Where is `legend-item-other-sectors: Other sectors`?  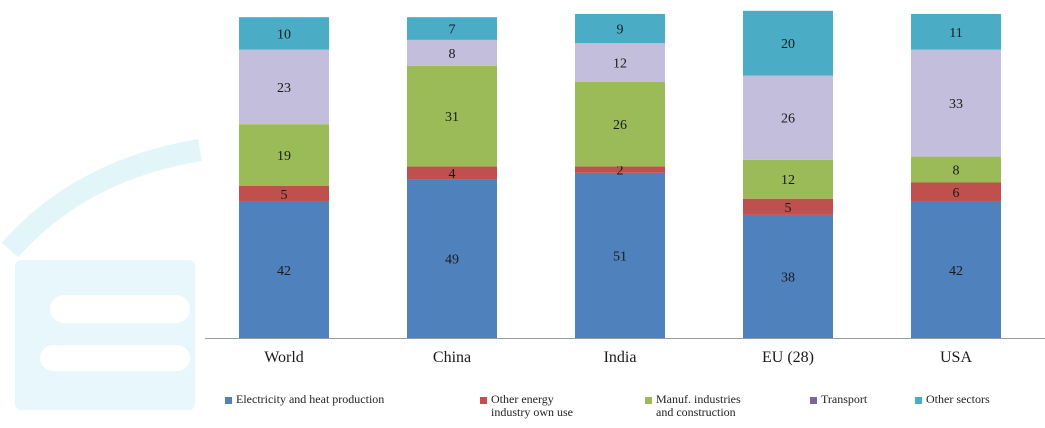
legend-item-other-sectors: Other sectors is located at coordinates (952, 399).